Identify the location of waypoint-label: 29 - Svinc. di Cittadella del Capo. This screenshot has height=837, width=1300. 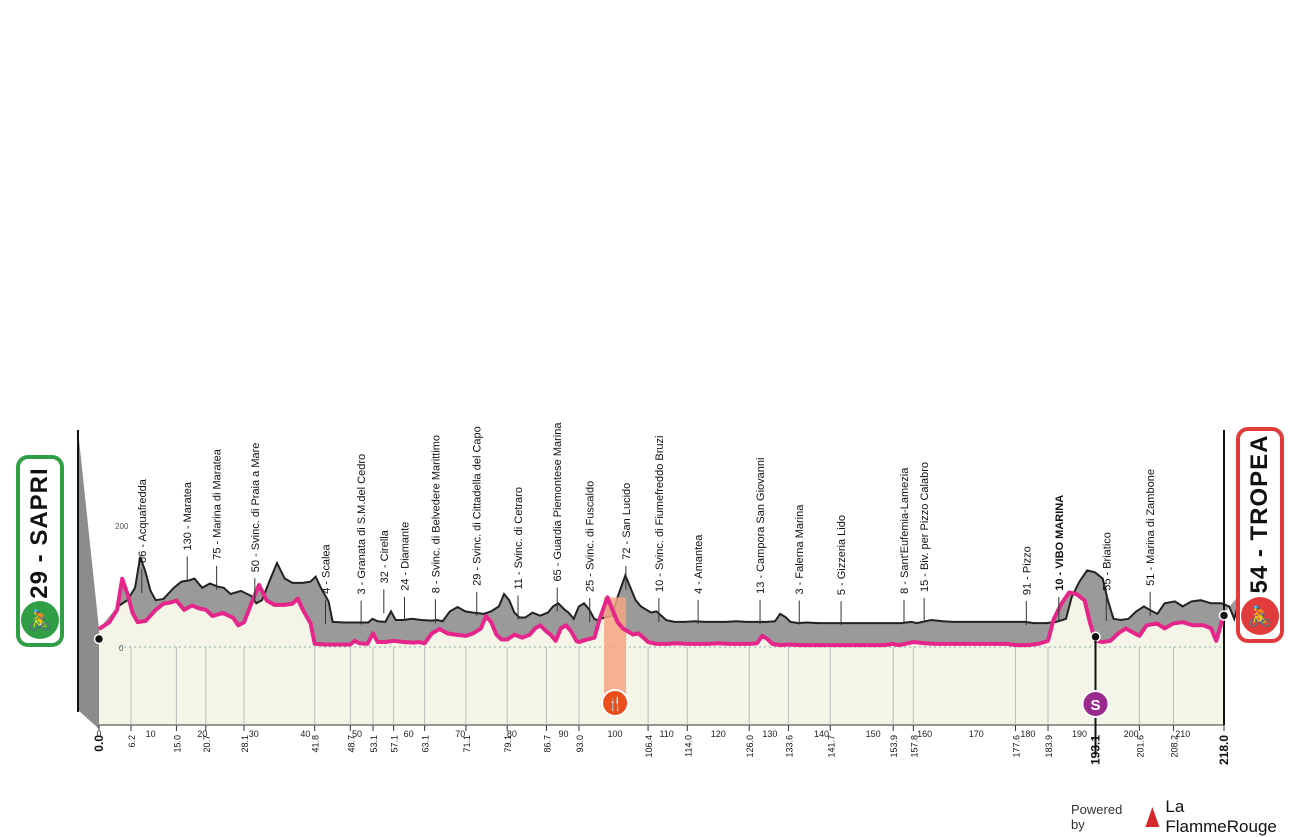
(478, 506).